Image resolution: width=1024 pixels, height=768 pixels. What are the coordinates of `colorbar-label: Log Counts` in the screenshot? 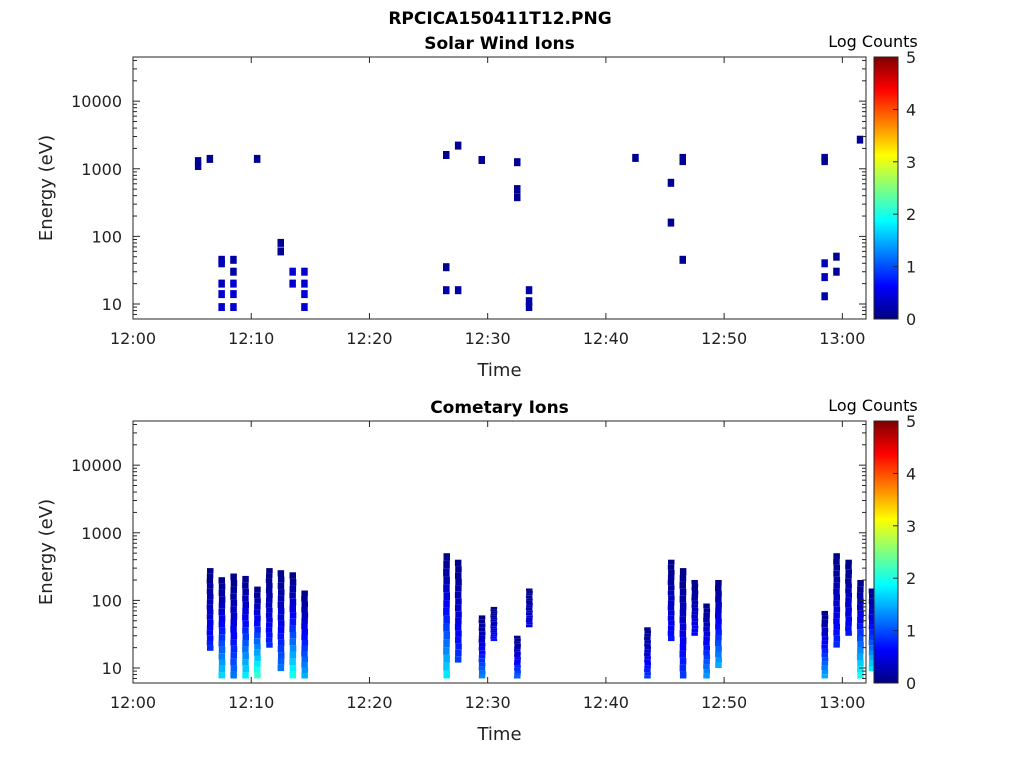 It's located at (873, 405).